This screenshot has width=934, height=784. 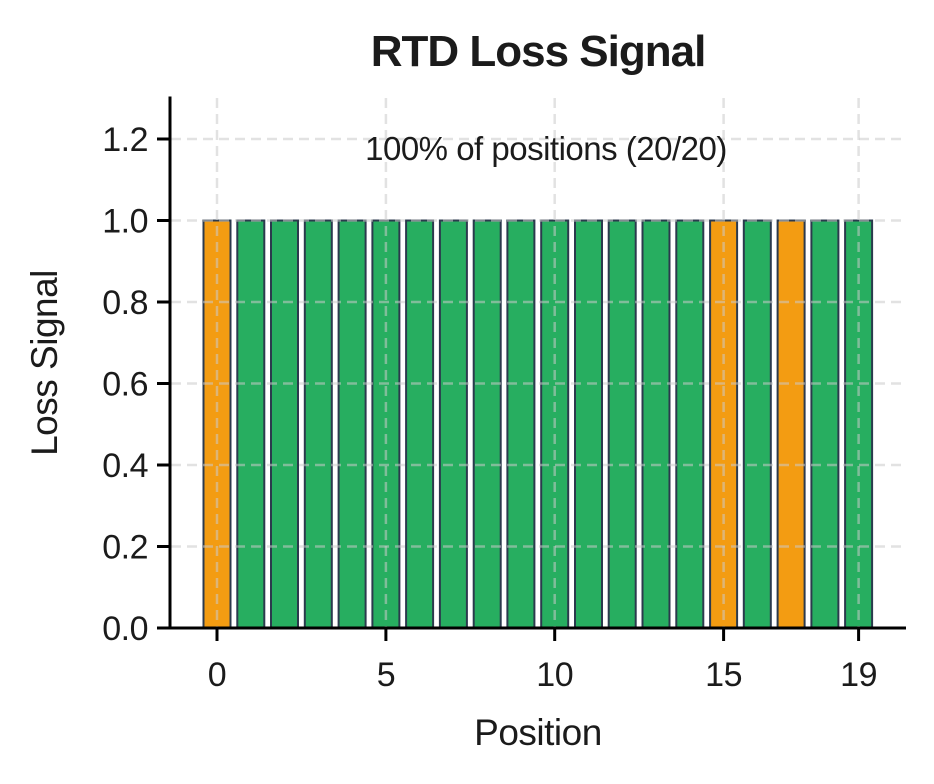 What do you see at coordinates (125, 629) in the screenshot?
I see `y-tick-label: 0.0` at bounding box center [125, 629].